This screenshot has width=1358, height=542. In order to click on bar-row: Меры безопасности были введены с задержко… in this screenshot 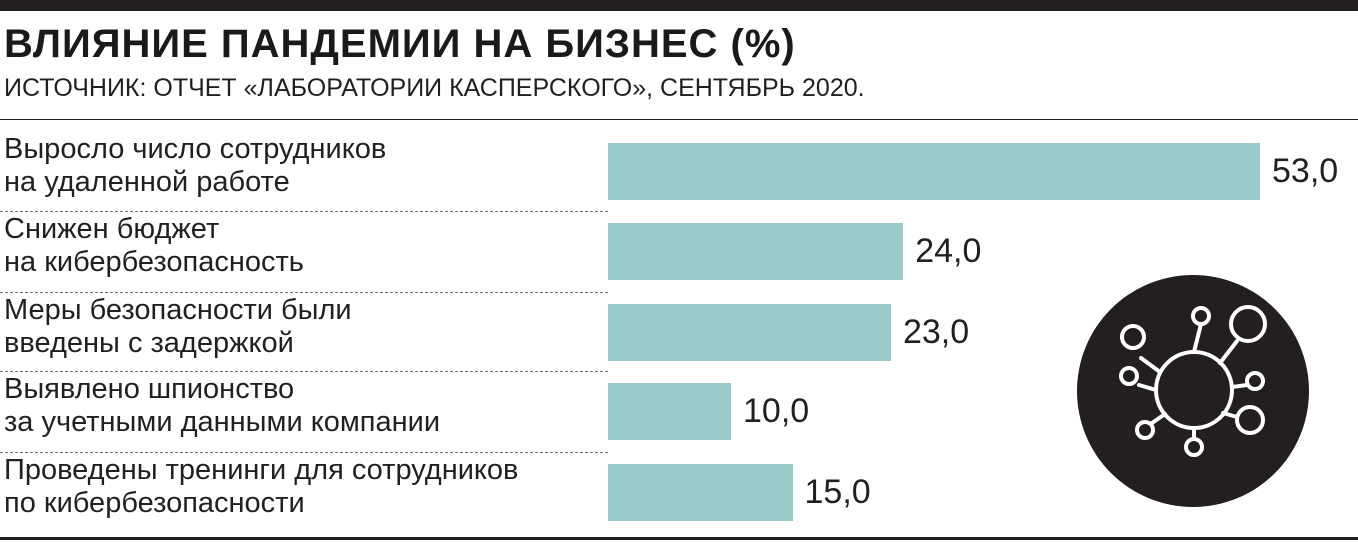, I will do `click(679, 320)`.